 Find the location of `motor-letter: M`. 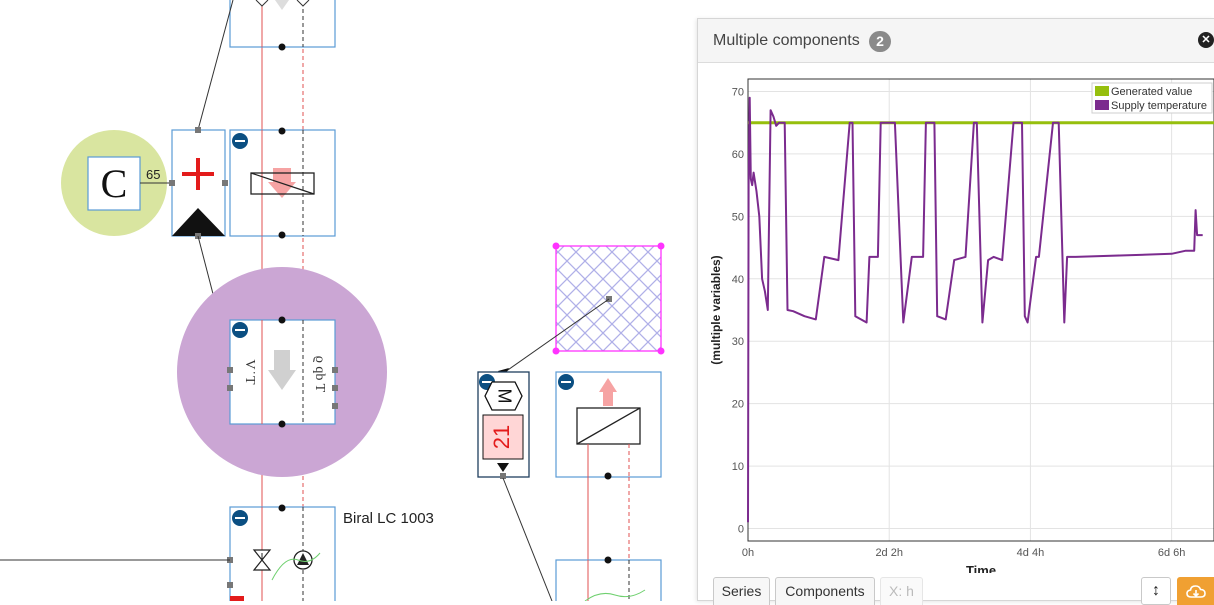

motor-letter: M is located at coordinates (504, 396).